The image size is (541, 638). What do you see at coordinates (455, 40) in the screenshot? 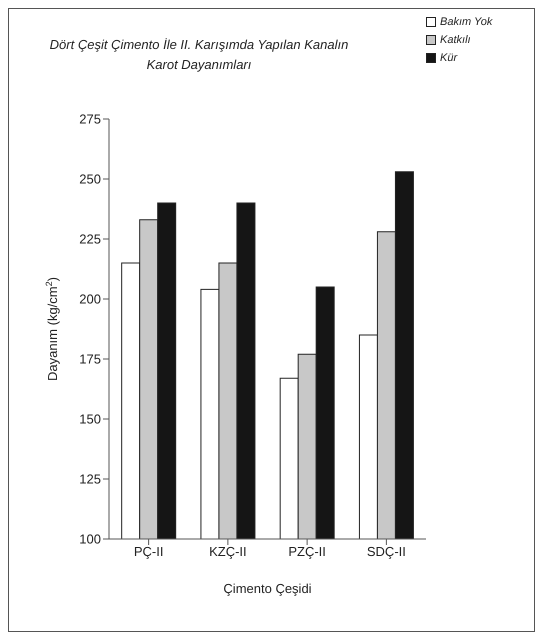
I see `legend-label: Katkılı` at bounding box center [455, 40].